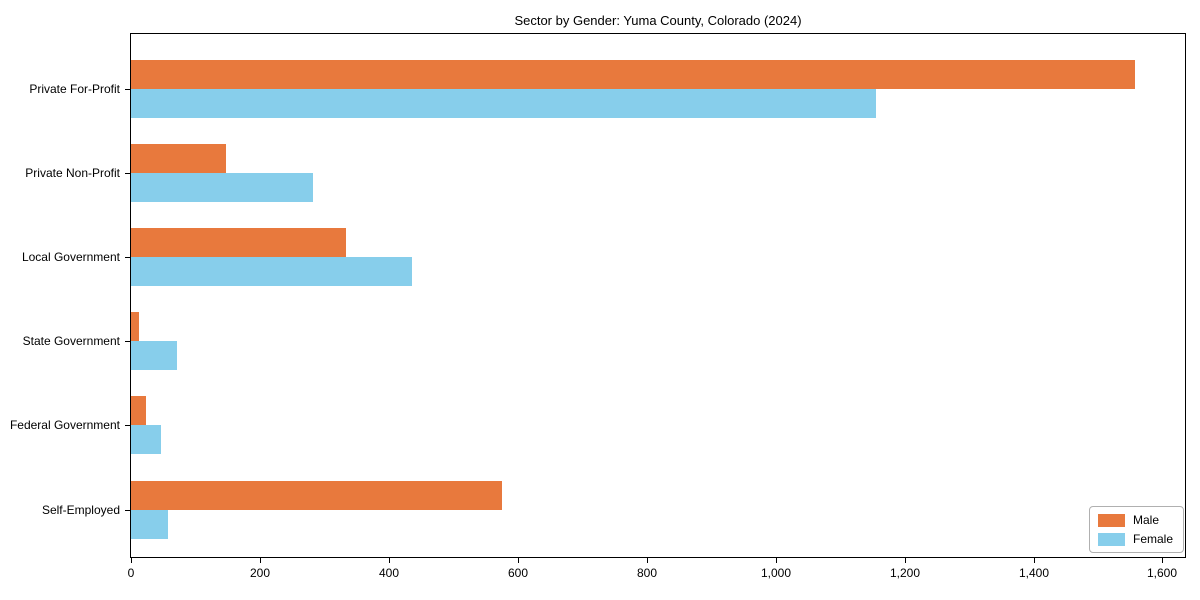 This screenshot has height=600, width=1200. I want to click on y-axis-label: Federal Government, so click(64, 425).